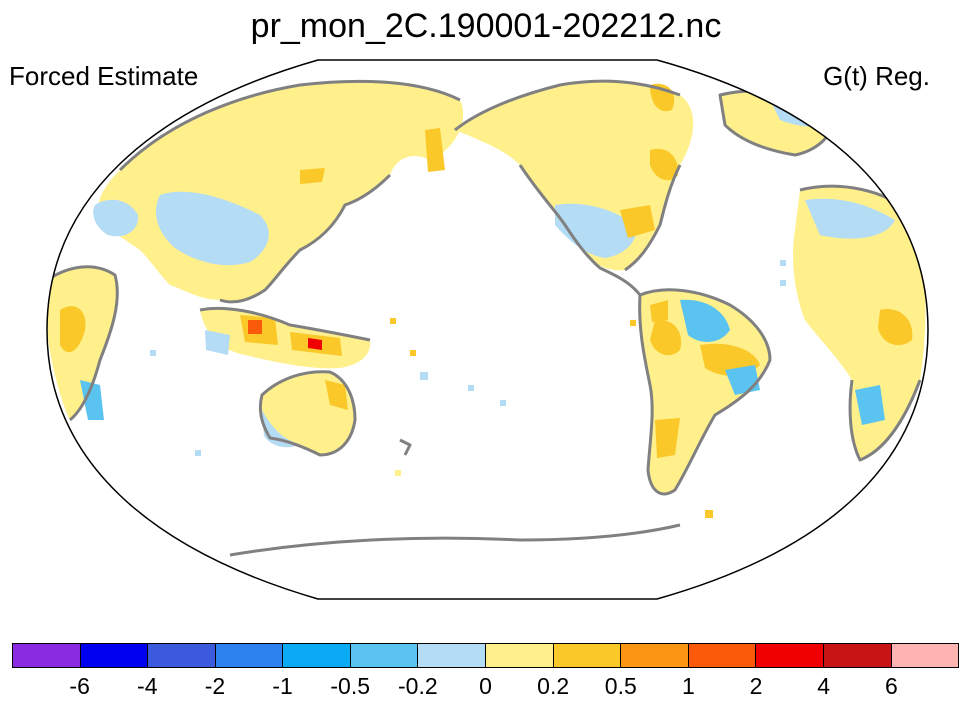 The height and width of the screenshot is (703, 972). What do you see at coordinates (824, 686) in the screenshot?
I see `colorbar-tick-label: 4` at bounding box center [824, 686].